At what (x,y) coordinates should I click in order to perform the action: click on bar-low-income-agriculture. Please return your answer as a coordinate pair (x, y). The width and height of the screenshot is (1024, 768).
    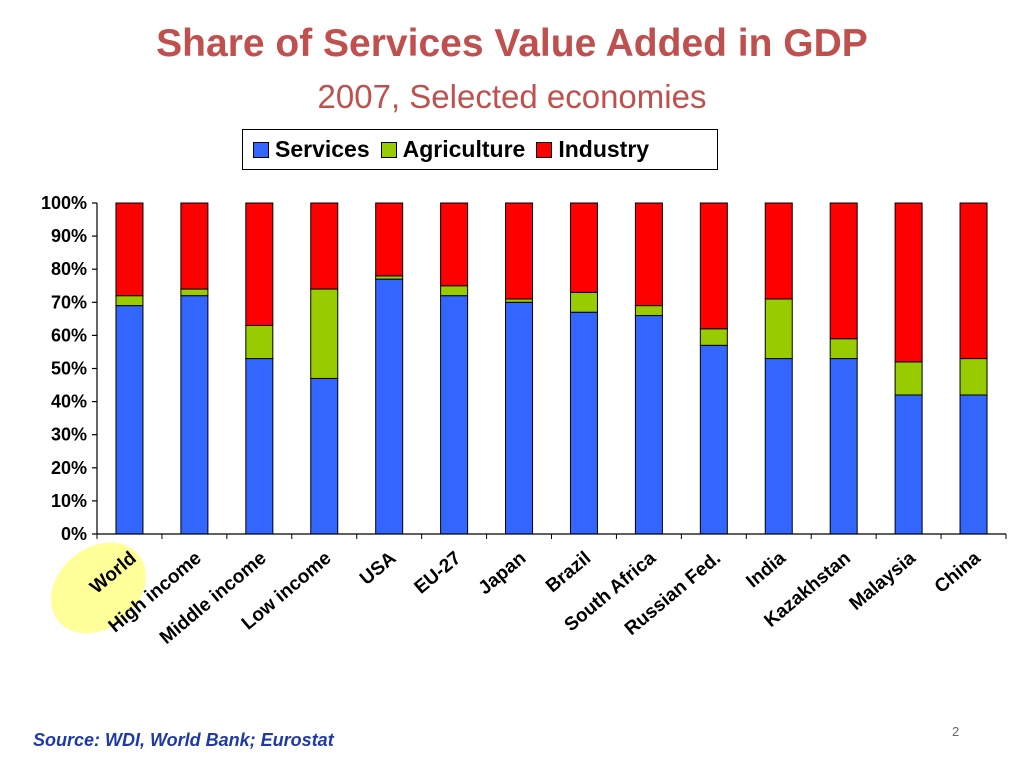
    Looking at the image, I should click on (324, 333).